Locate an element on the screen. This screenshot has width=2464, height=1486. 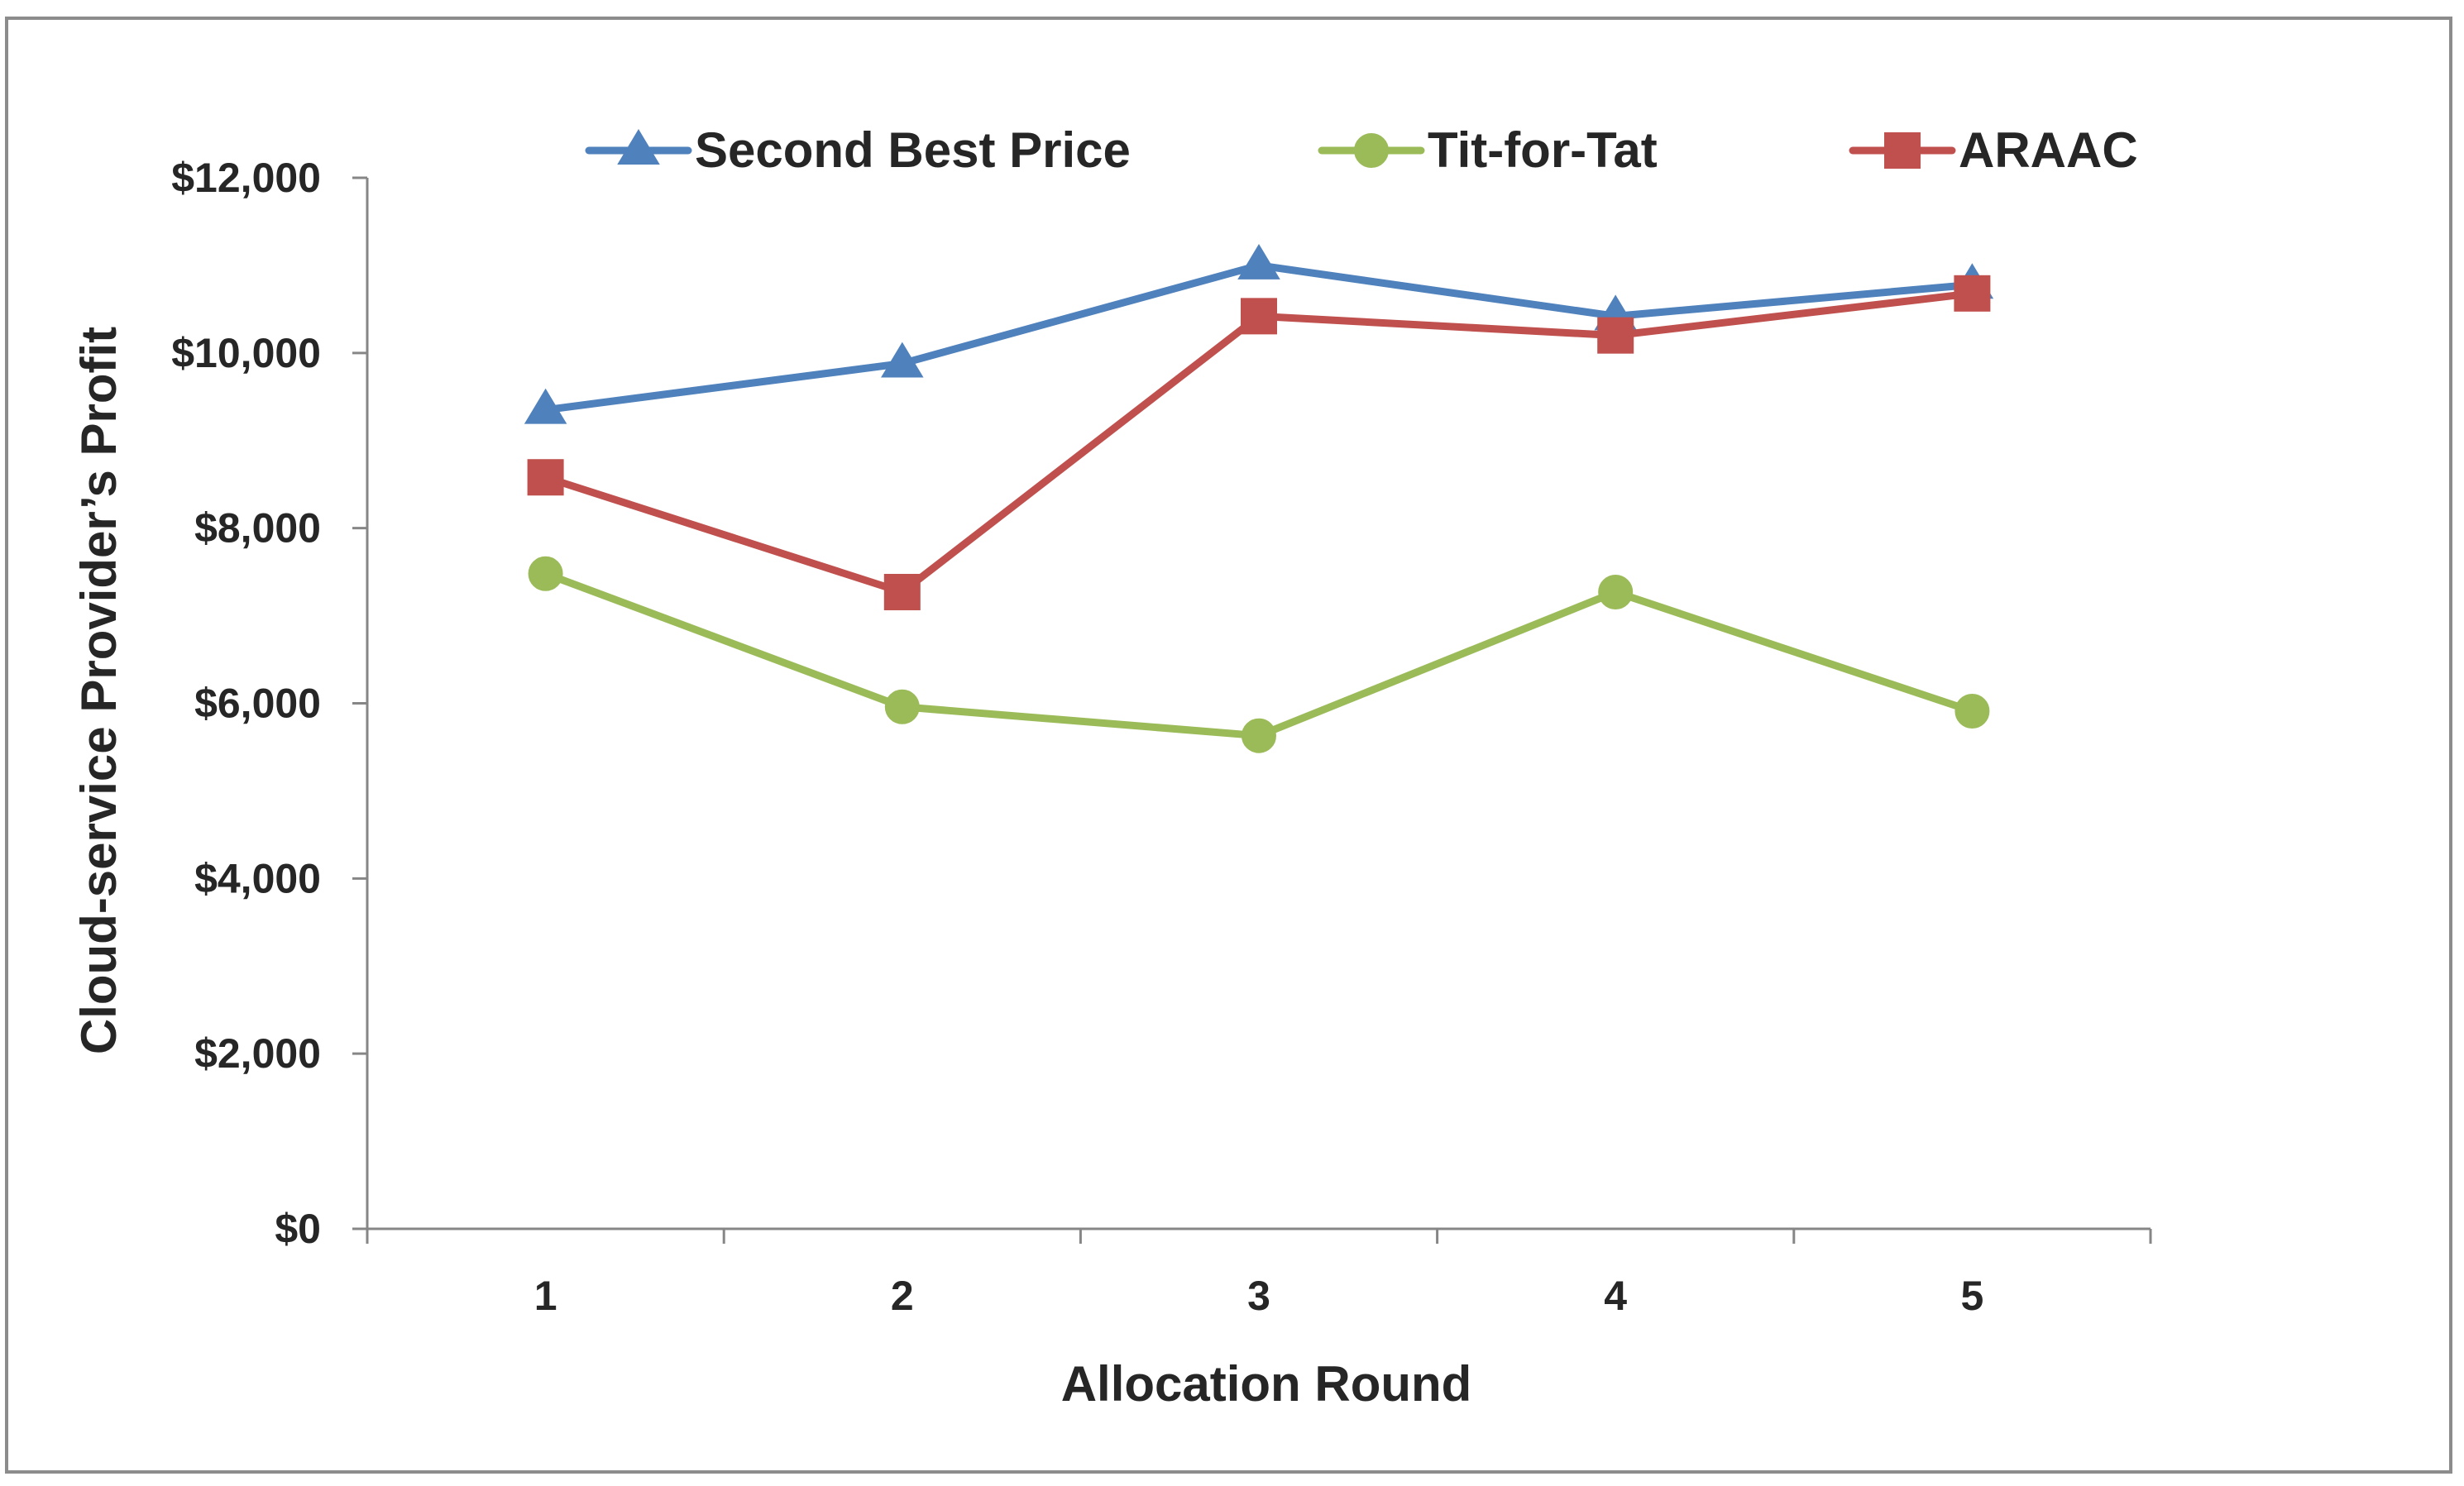
legend-item: ARAAC is located at coordinates (1993, 150).